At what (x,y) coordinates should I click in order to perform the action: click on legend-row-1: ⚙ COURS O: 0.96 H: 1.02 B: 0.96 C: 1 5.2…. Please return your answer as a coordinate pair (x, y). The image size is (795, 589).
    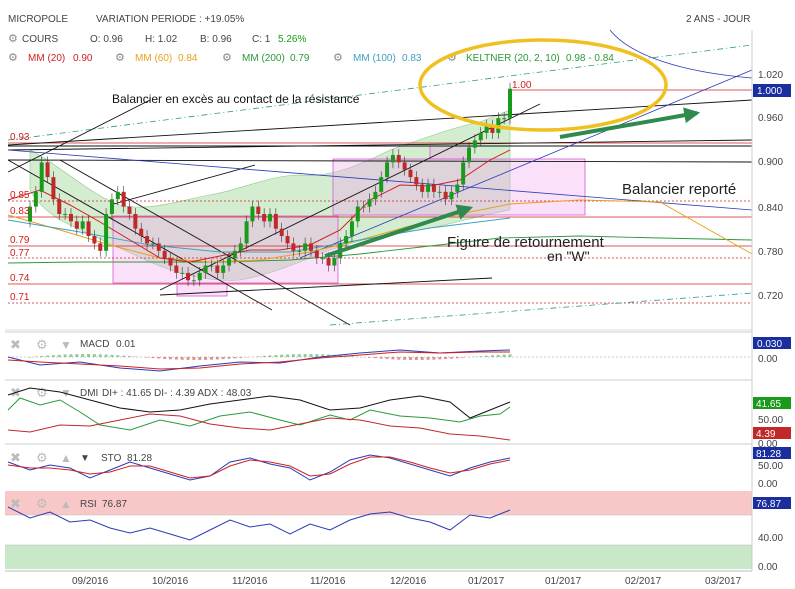
    Looking at the image, I should click on (157, 39).